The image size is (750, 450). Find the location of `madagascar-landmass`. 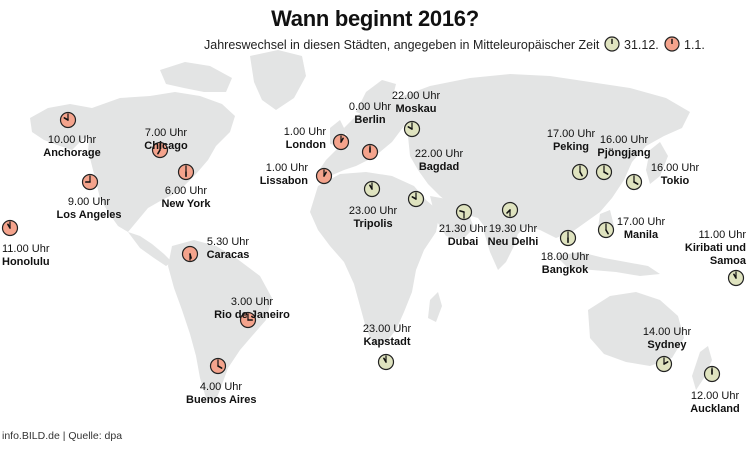

madagascar-landmass is located at coordinates (435, 307).